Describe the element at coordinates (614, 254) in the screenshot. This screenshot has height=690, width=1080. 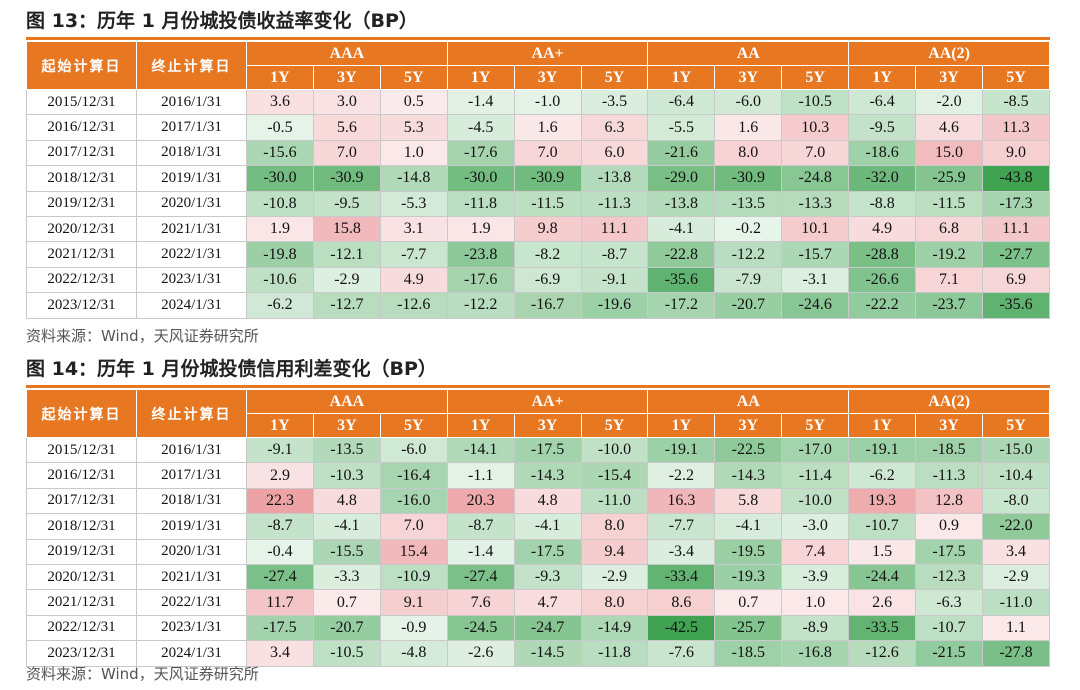
I see `value-cell: -8.7` at that location.